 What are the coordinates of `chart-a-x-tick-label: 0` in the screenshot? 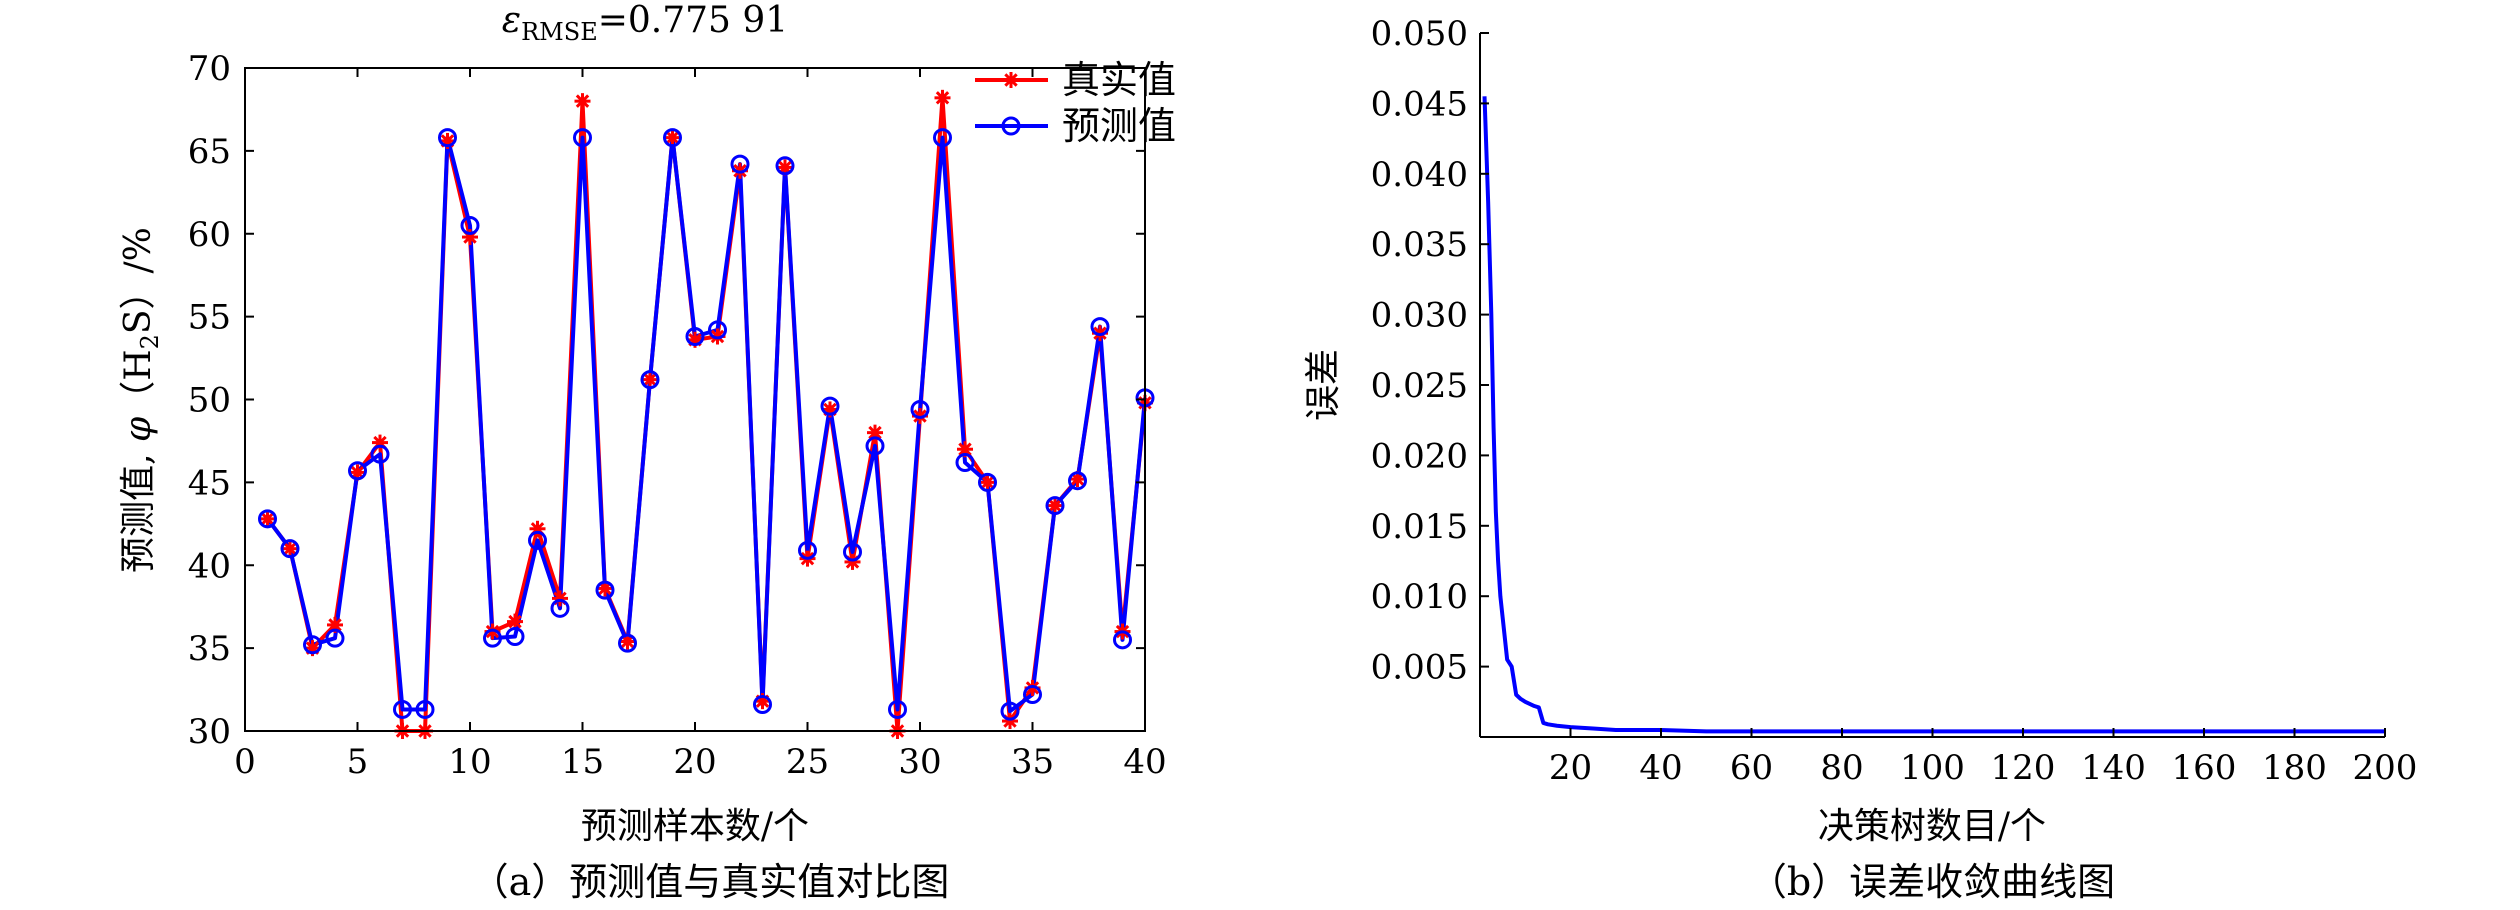 It's located at (245, 762).